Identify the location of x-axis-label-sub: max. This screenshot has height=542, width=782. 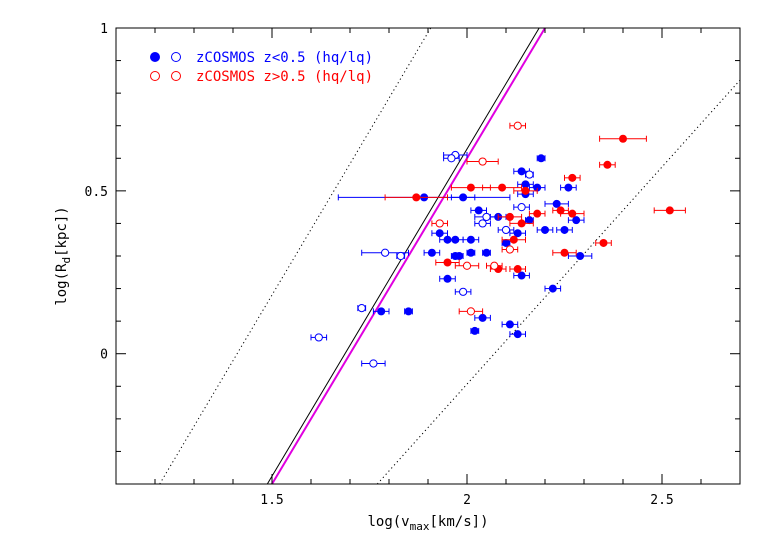
(420, 526).